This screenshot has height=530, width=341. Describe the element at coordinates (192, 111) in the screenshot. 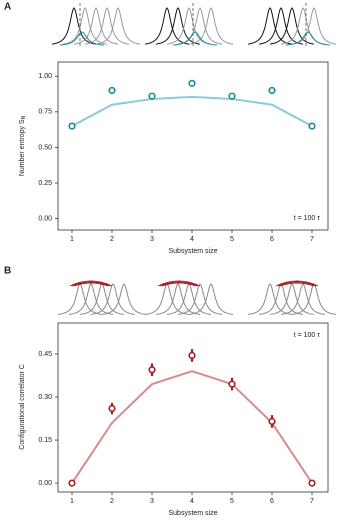

I see `model-line` at that location.